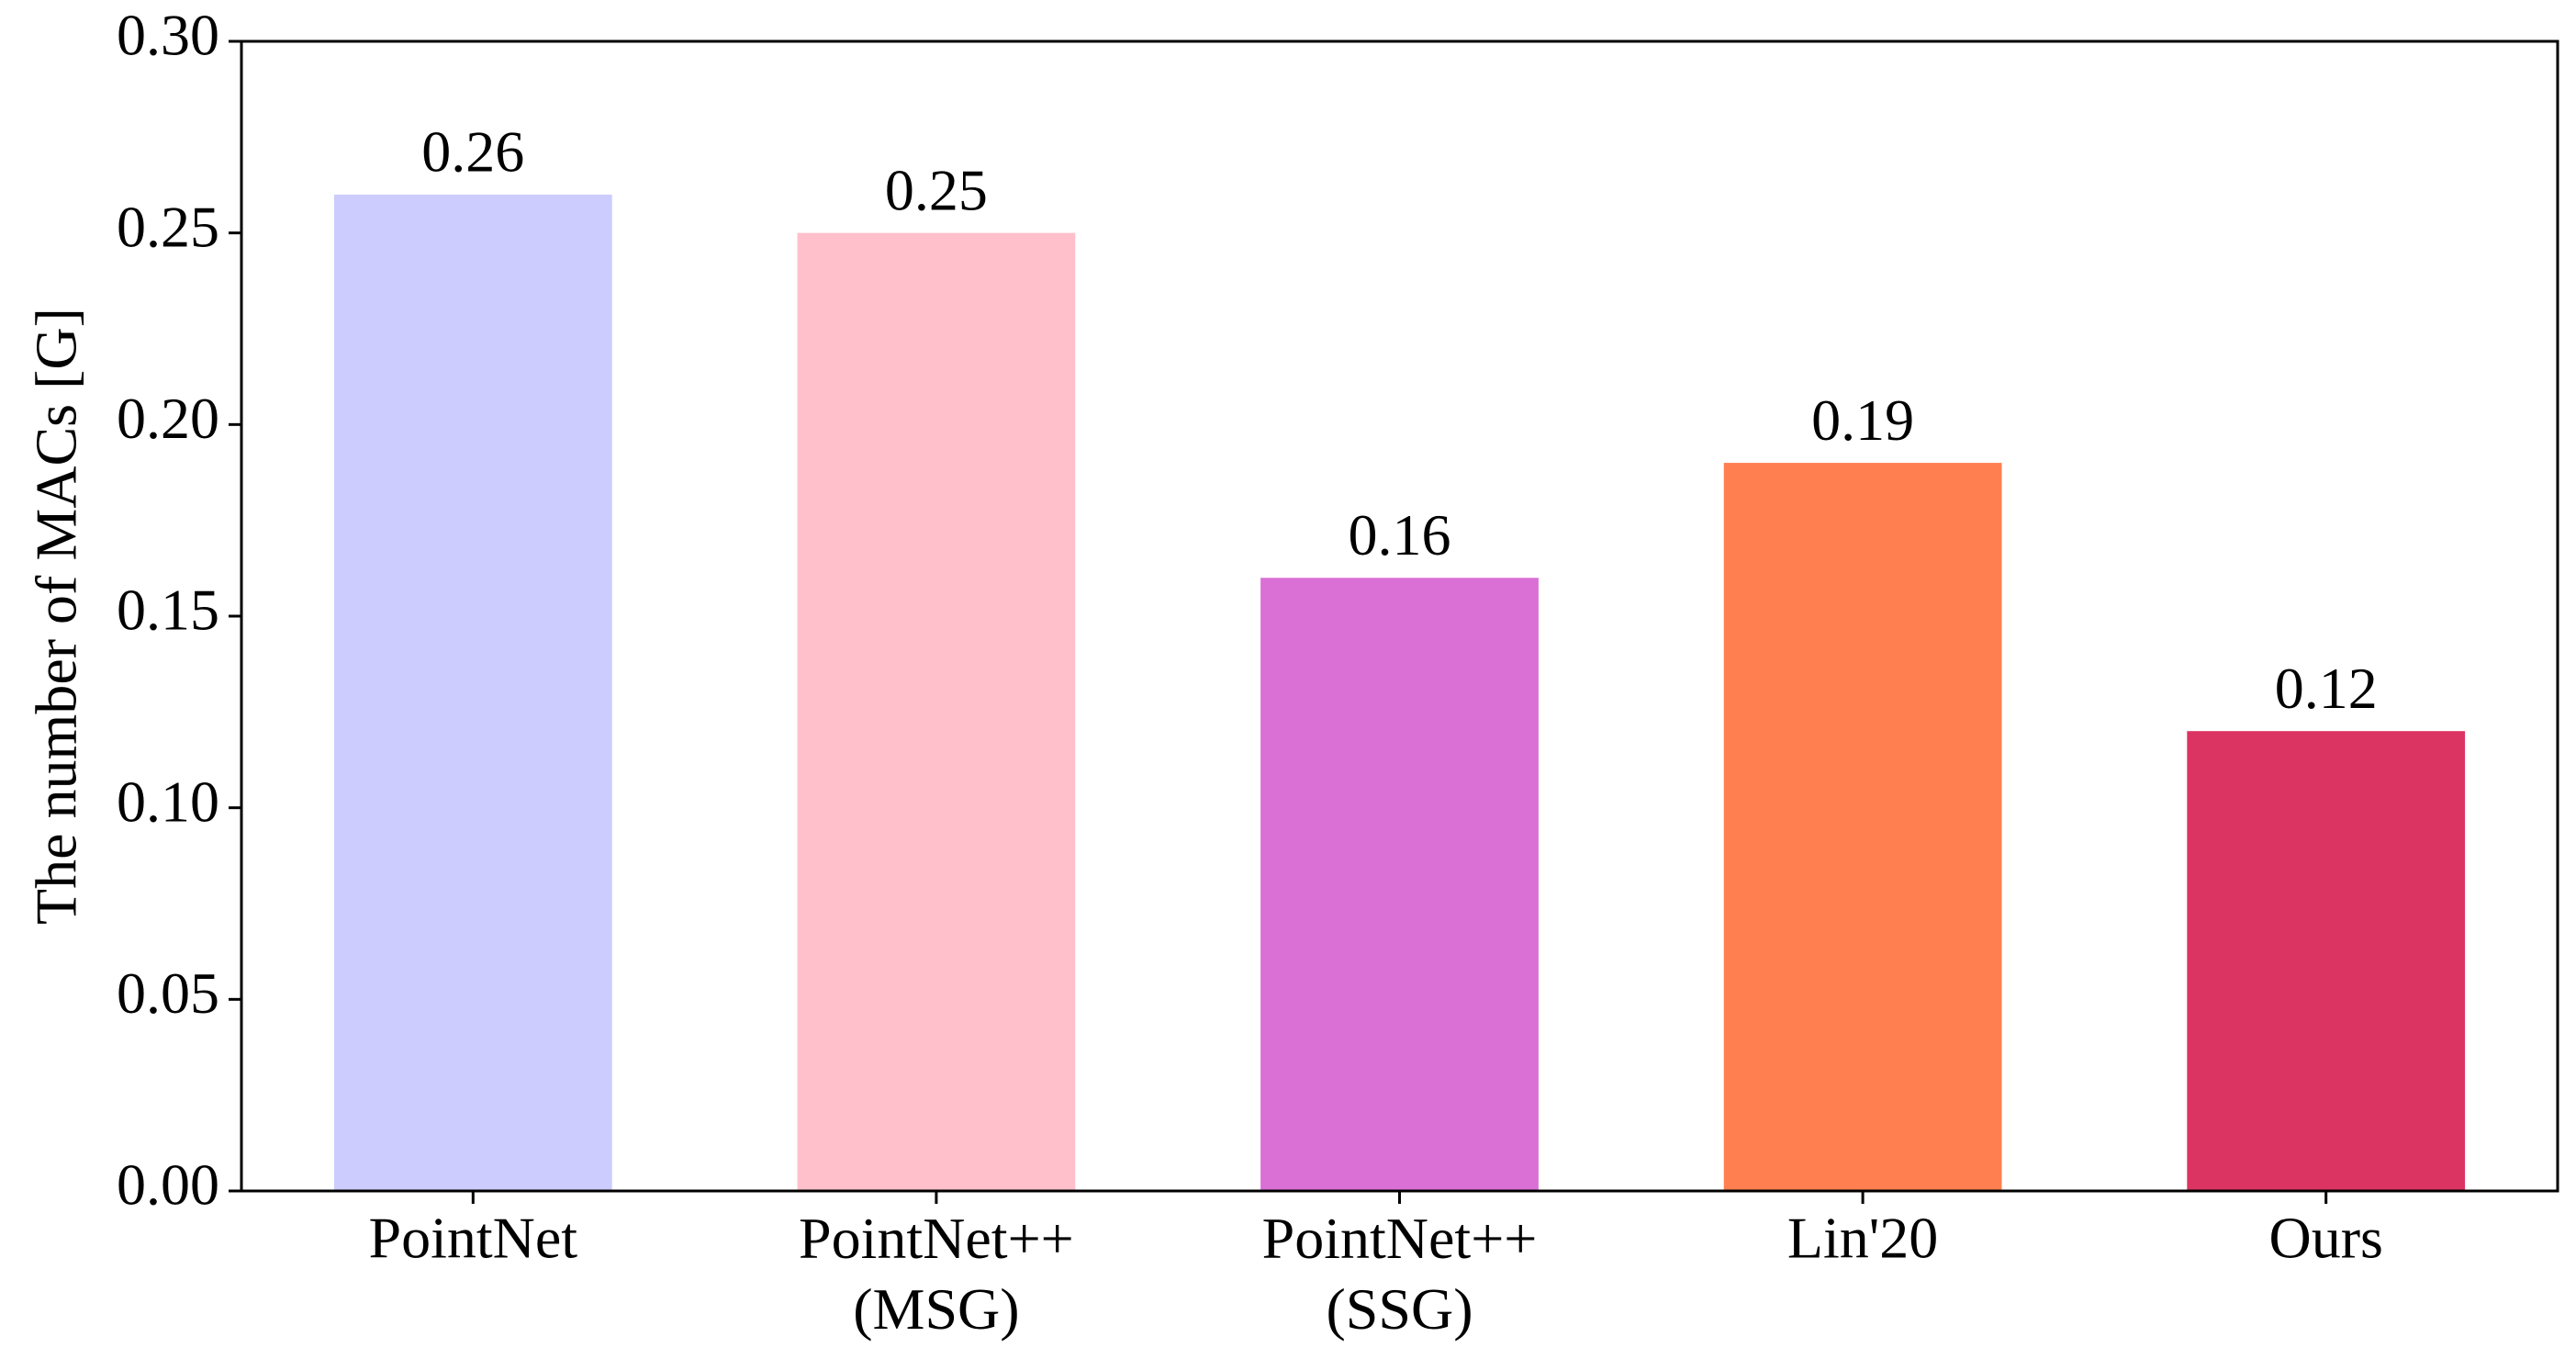 This screenshot has height=1359, width=2576. Describe the element at coordinates (168, 35) in the screenshot. I see `y-tick-label: 0.30` at that location.